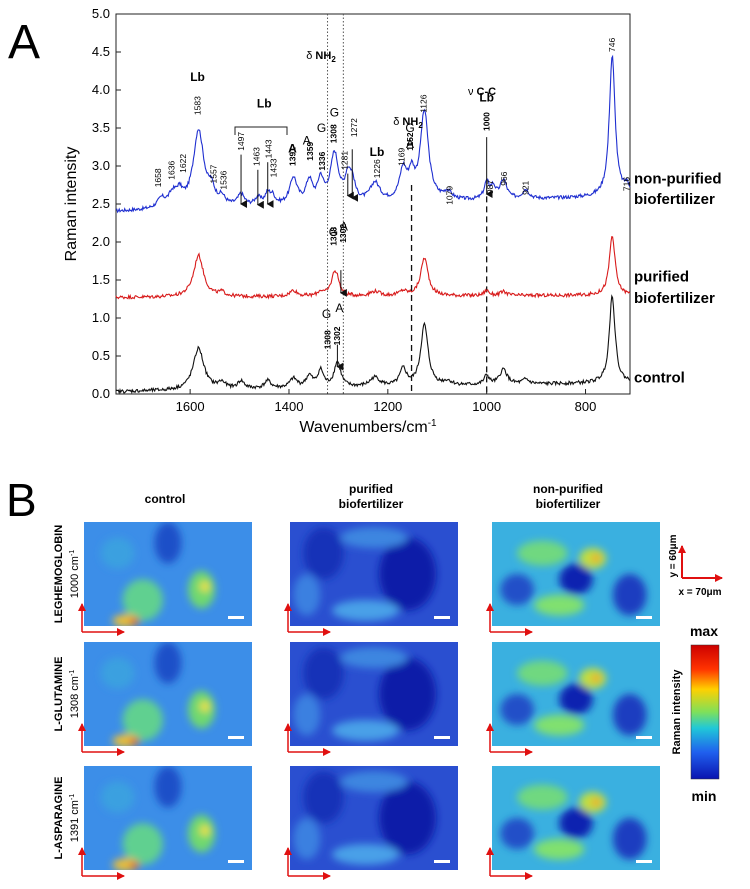  Describe the element at coordinates (269, 148) in the screenshot. I see `peak-label: 1443` at that location.